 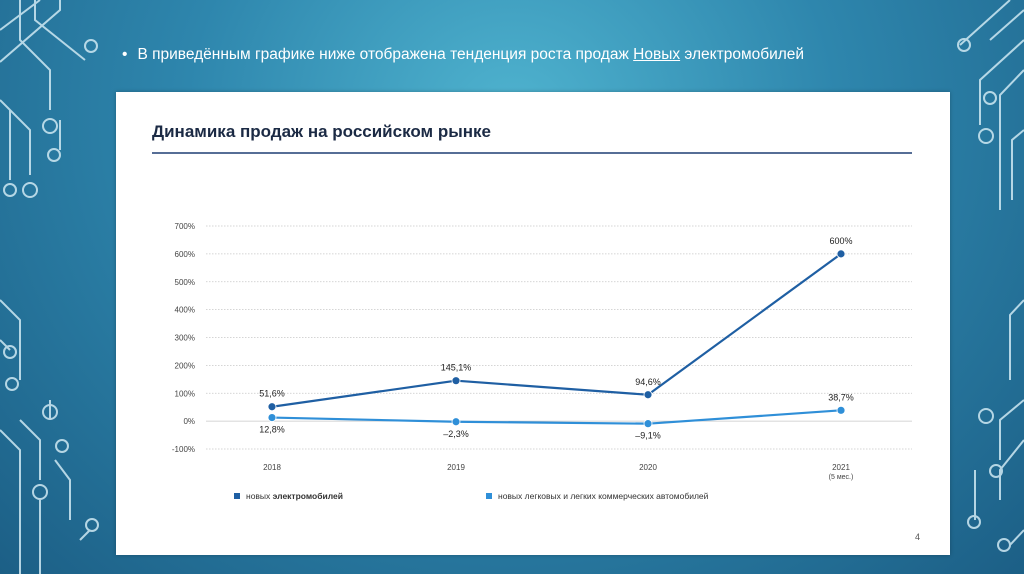 I want to click on data-label: 51,6%, so click(x=272, y=394).